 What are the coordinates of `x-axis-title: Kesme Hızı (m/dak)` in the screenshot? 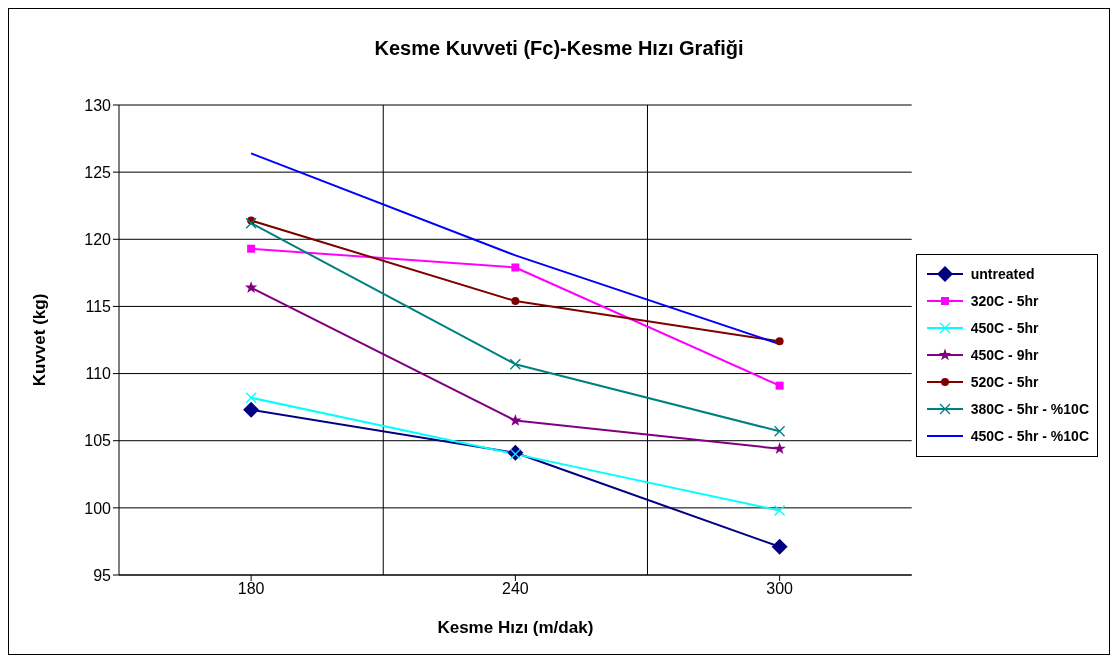 It's located at (515, 627).